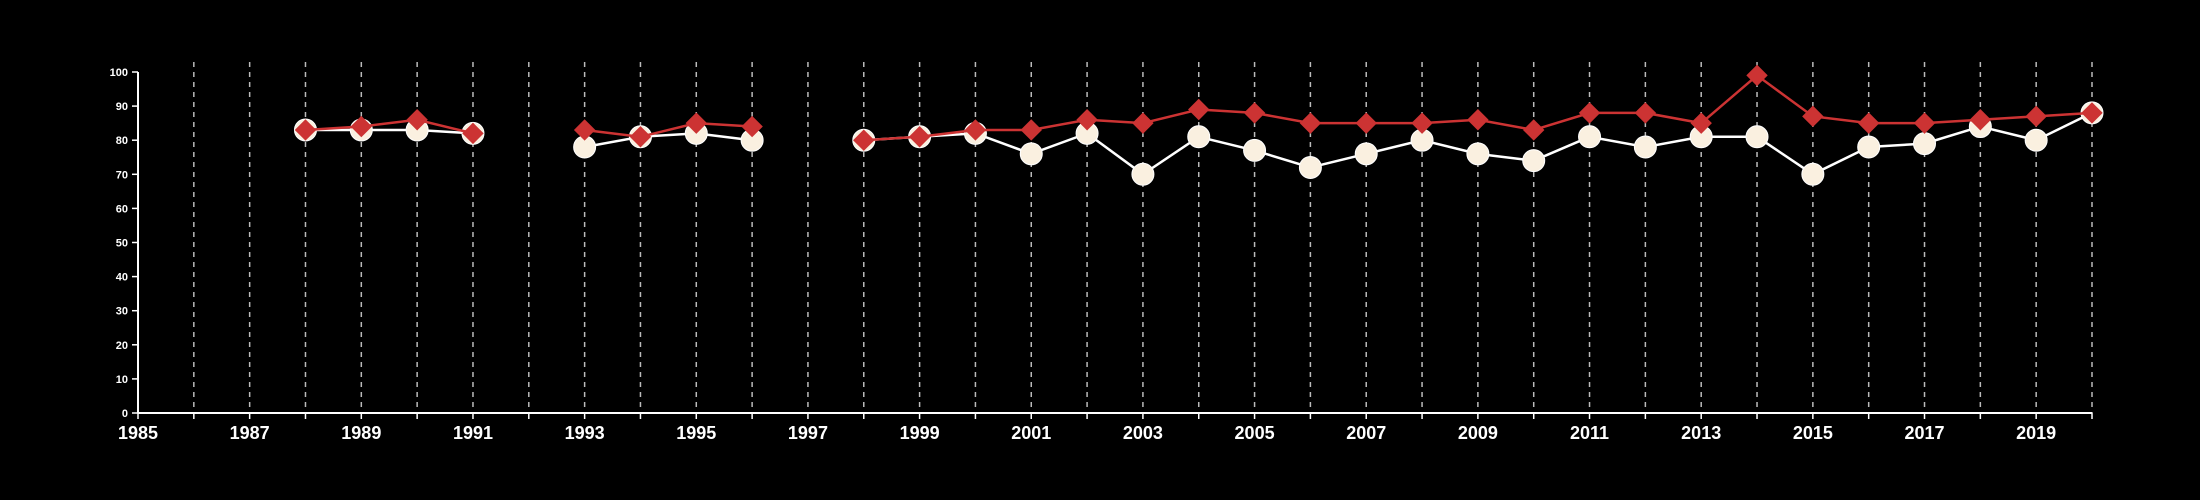  I want to click on x-tick-label-2007: 2007, so click(1366, 433).